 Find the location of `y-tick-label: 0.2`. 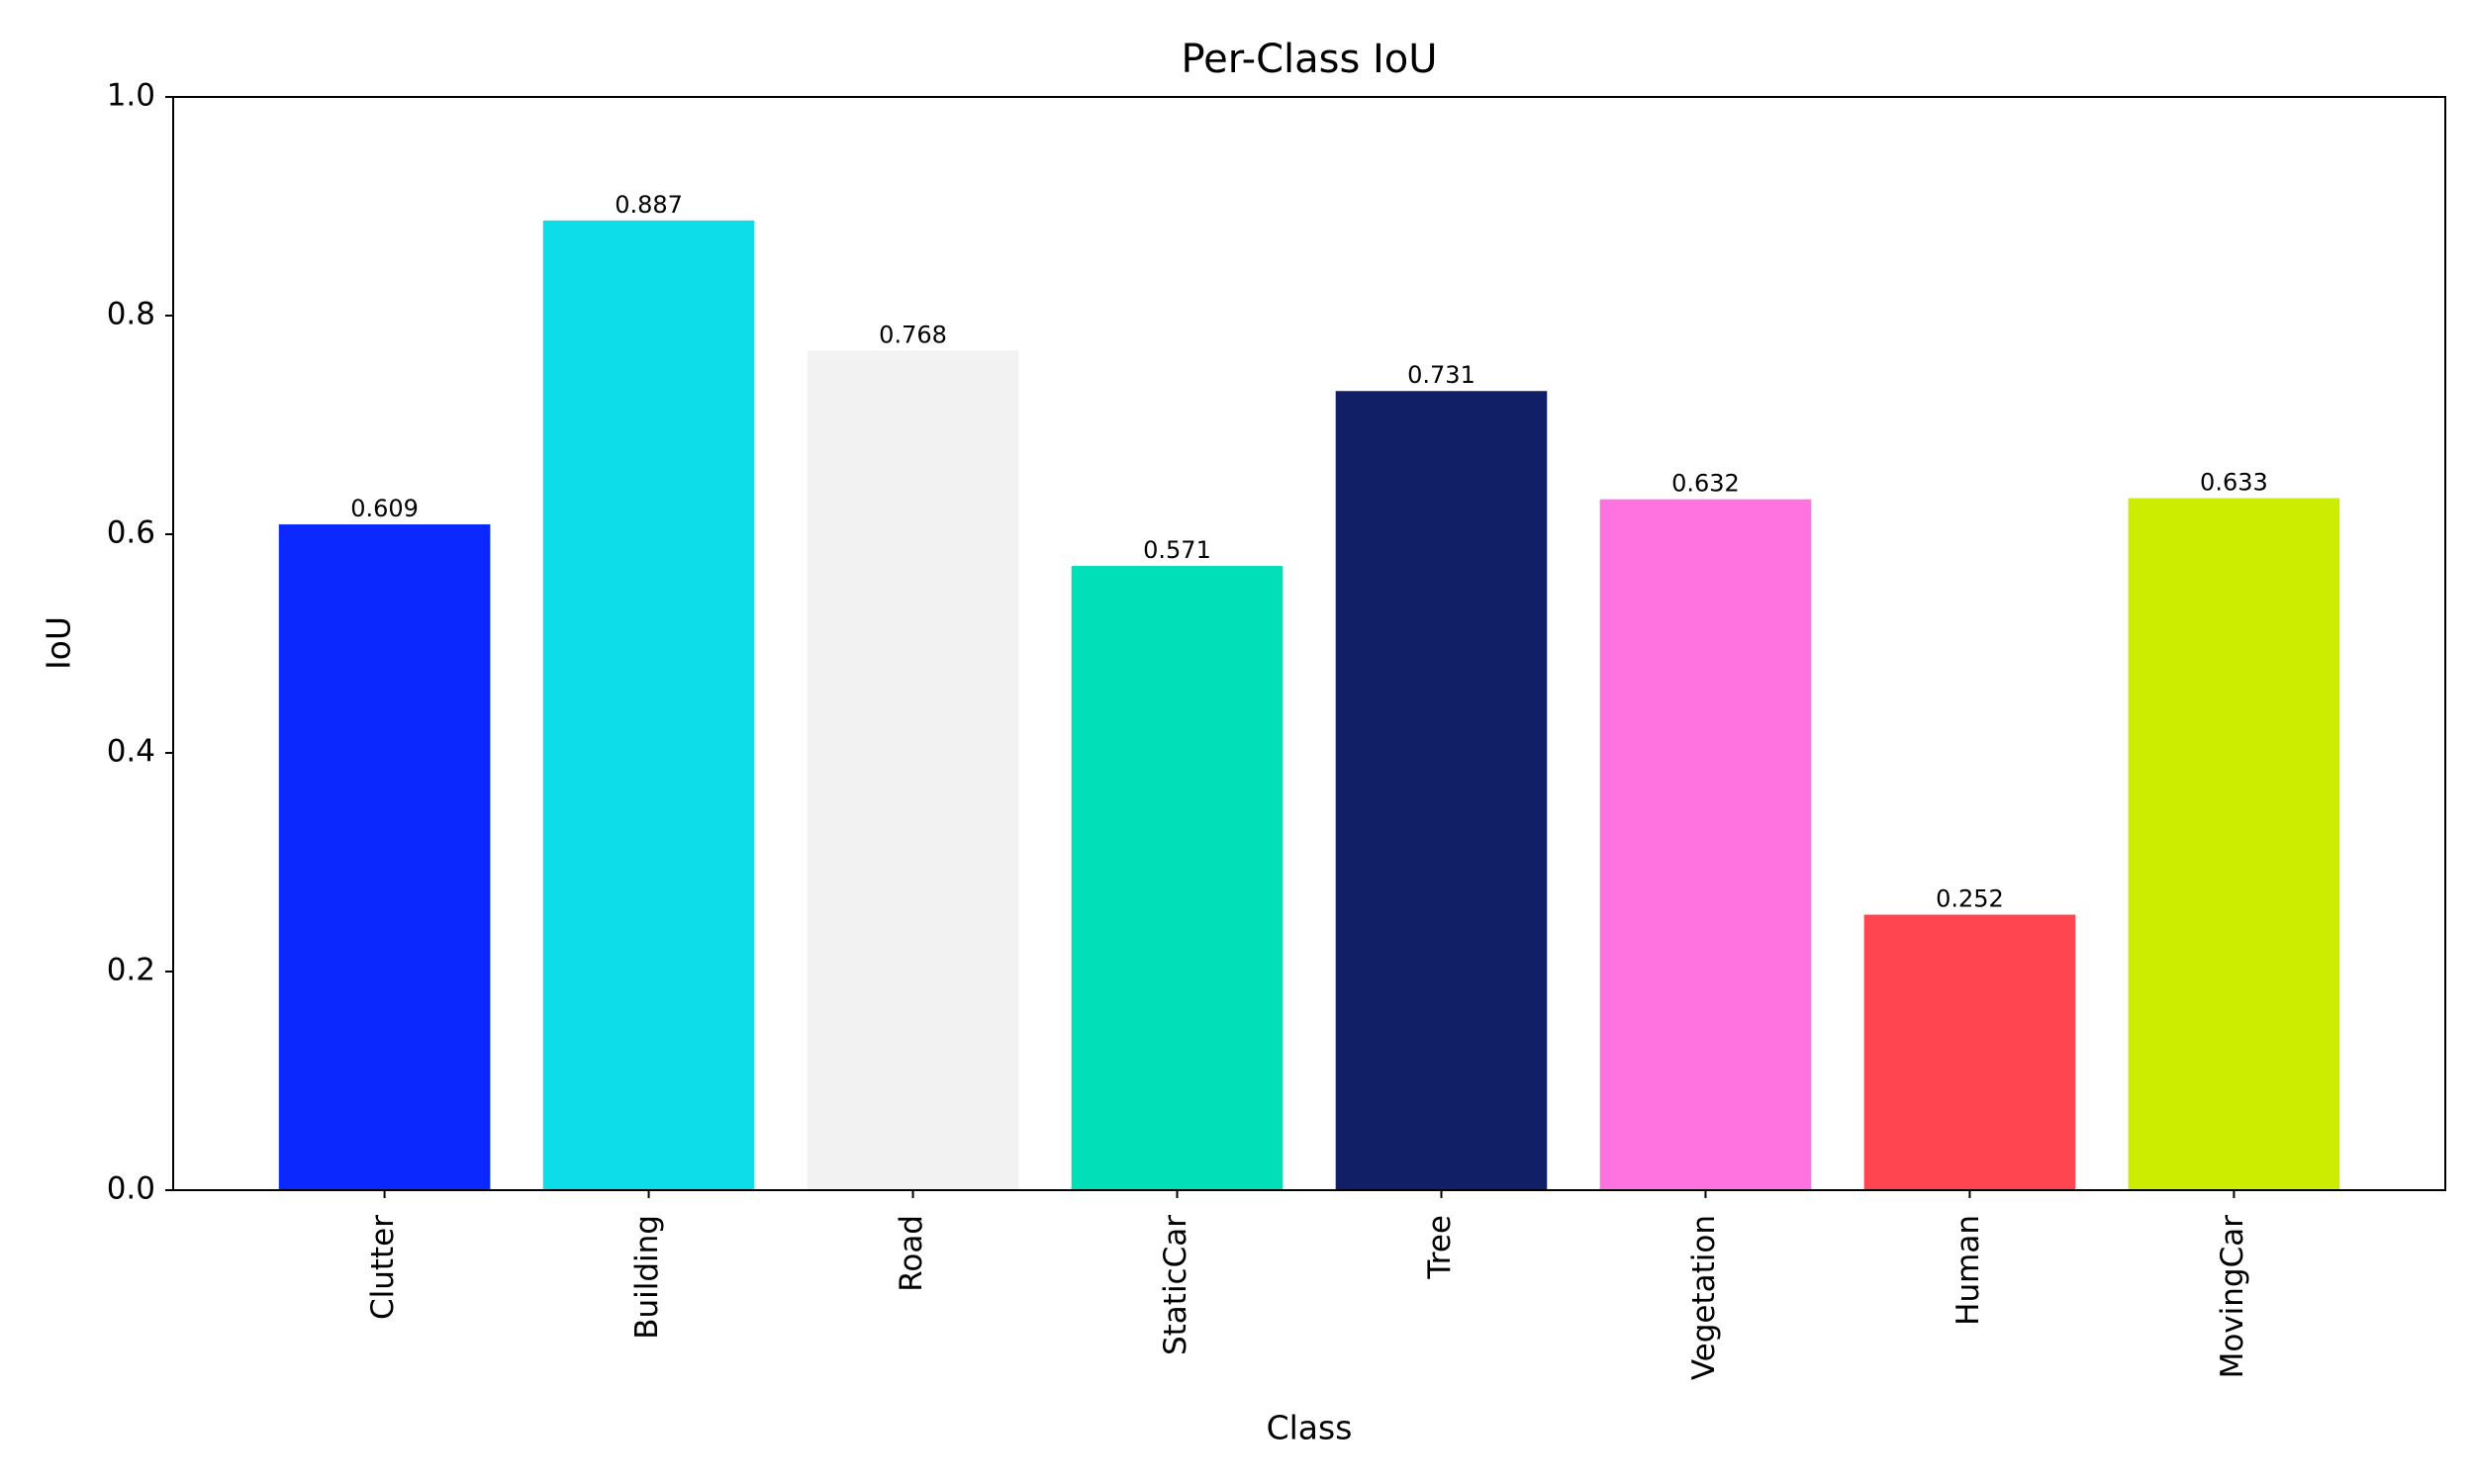

y-tick-label: 0.2 is located at coordinates (131, 970).